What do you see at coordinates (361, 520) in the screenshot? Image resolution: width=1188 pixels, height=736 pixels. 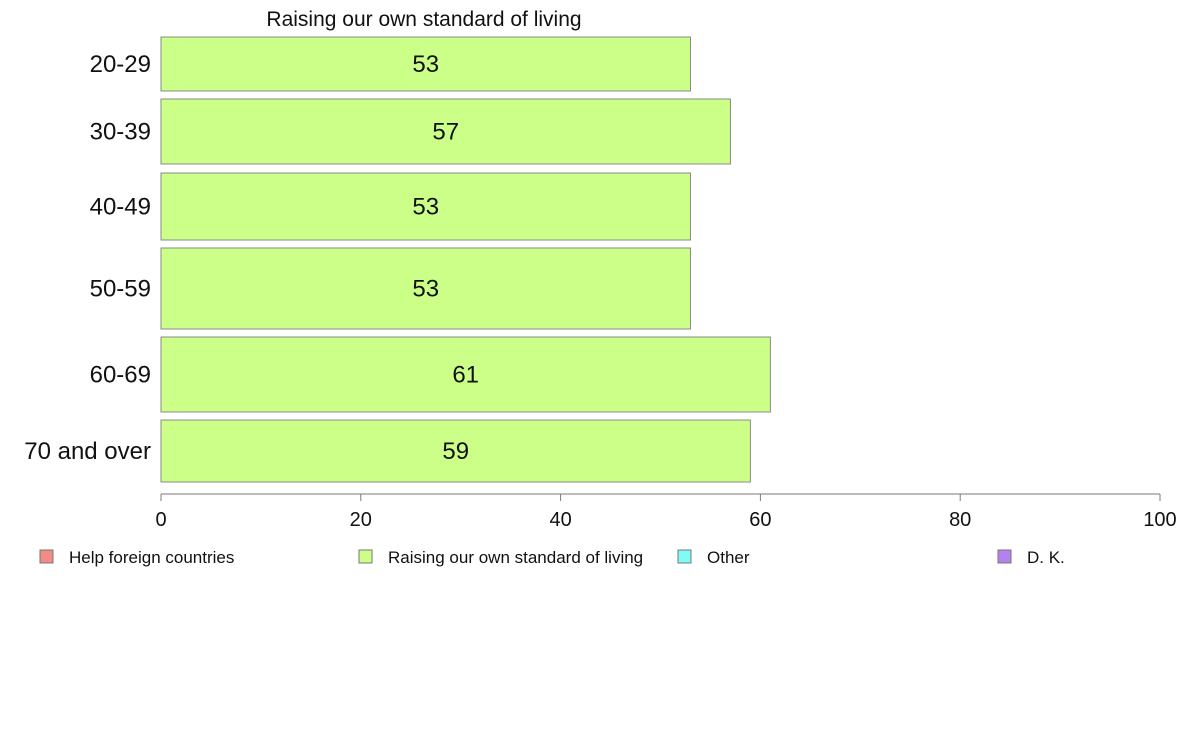 I see `x-tick-label: 20` at bounding box center [361, 520].